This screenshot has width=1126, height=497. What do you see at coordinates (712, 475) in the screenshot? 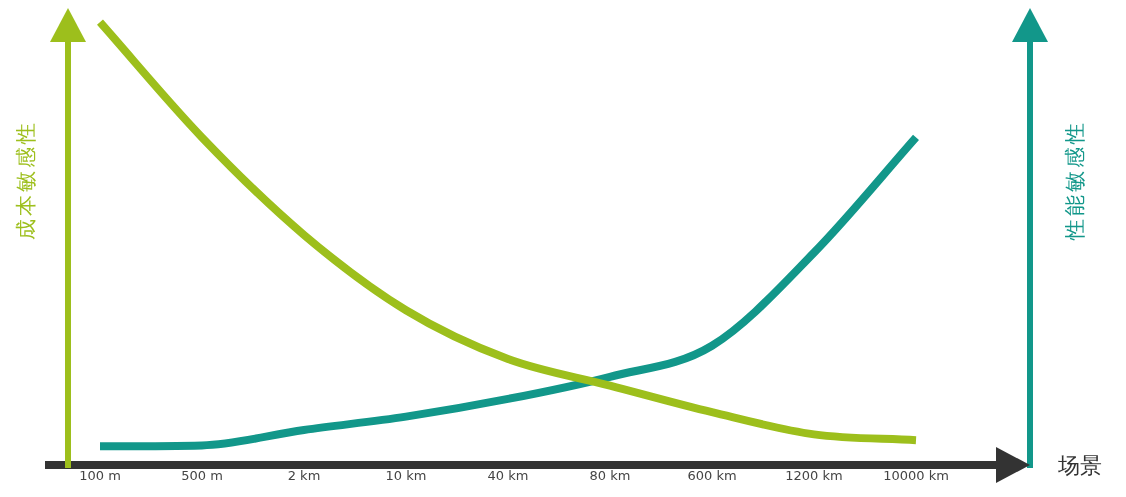
I see `x-tick-label: 600 km` at bounding box center [712, 475].